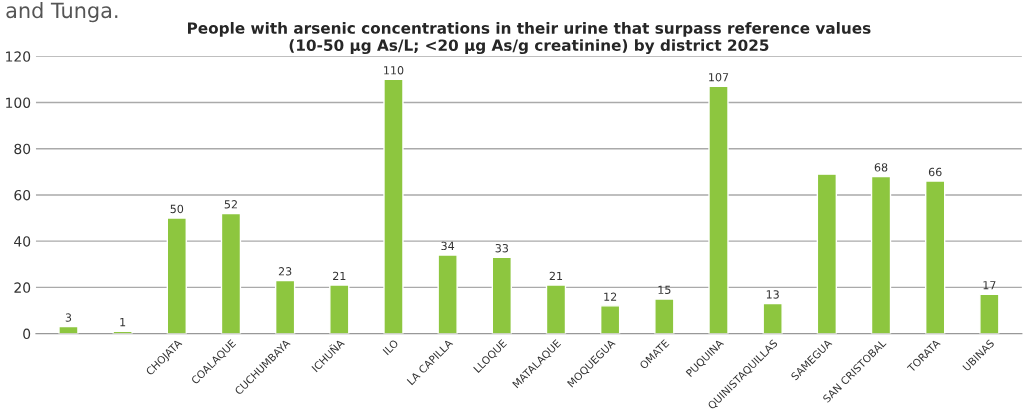 This screenshot has height=417, width=1027. I want to click on y-tick-label: 60, so click(22, 195).